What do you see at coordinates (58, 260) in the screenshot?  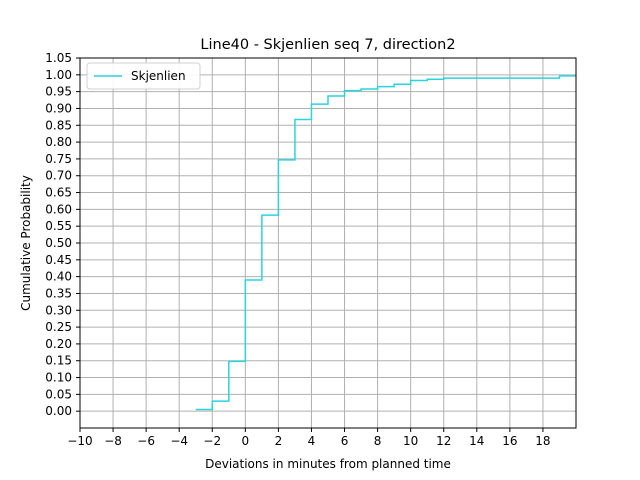 I see `y-tick-label: 0.45` at bounding box center [58, 260].